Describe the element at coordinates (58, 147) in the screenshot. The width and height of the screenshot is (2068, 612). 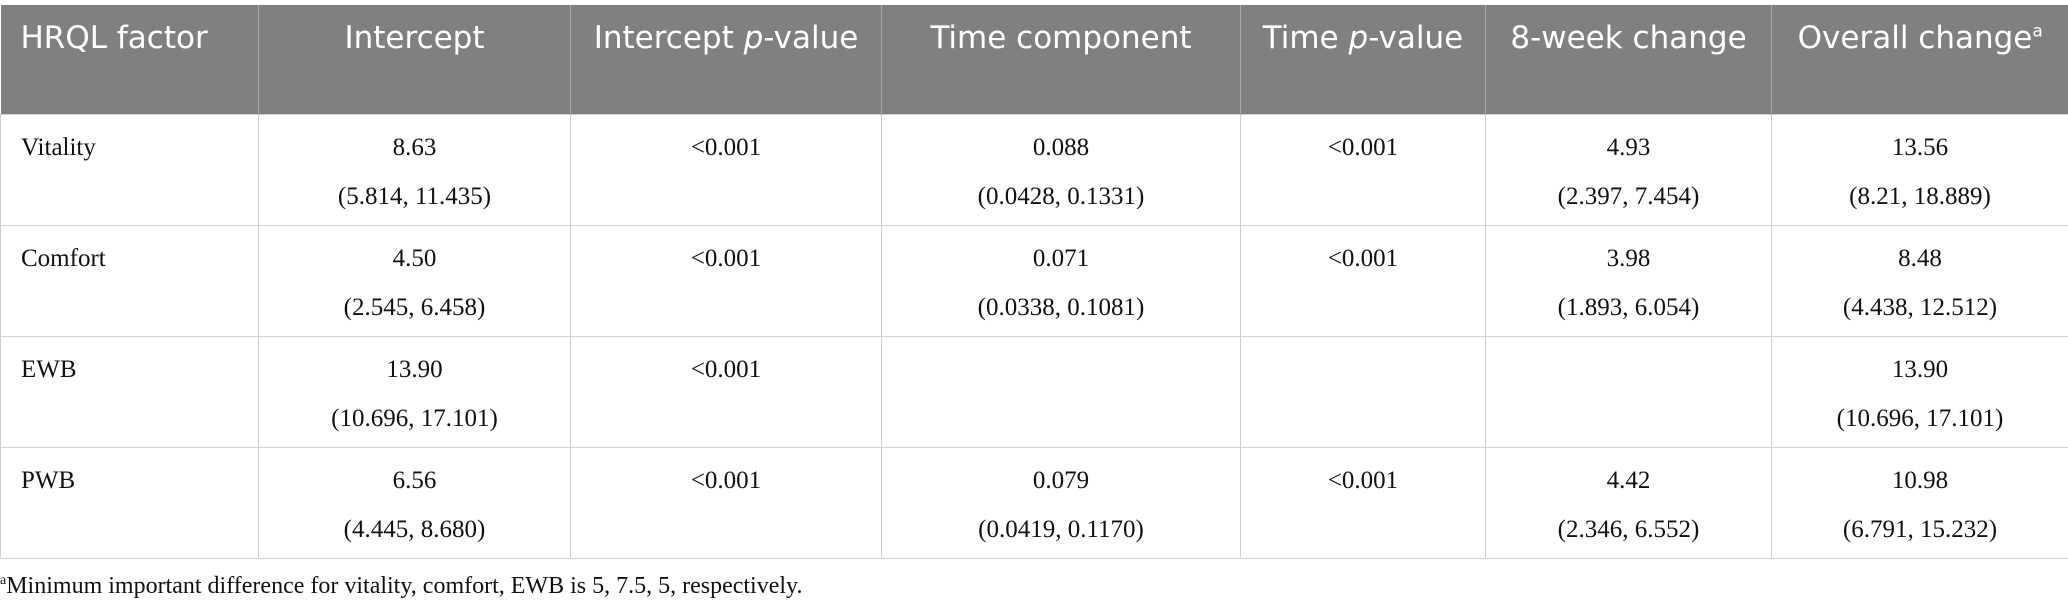
I see `cell-text: Vitality` at that location.